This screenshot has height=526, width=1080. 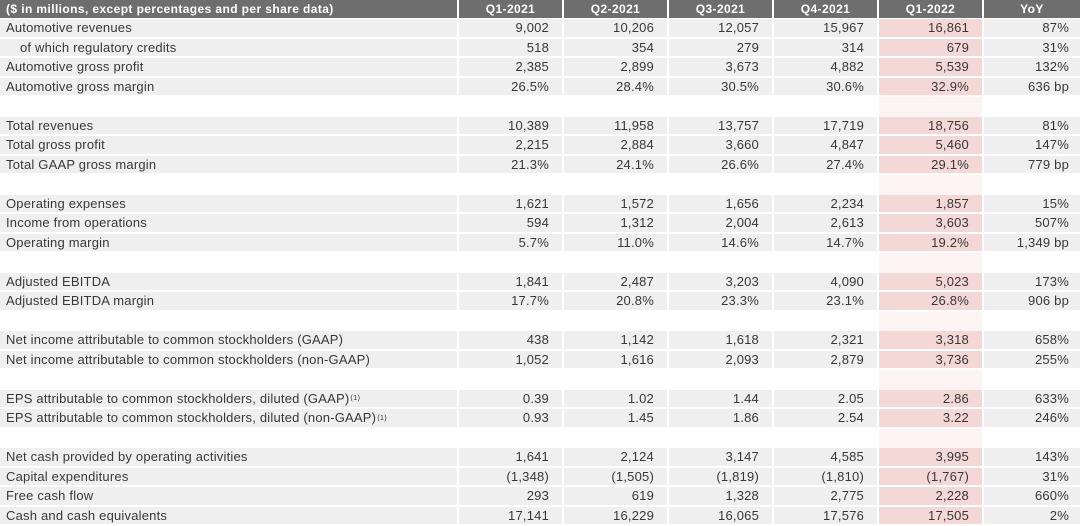 I want to click on cell-q1-2021: 26.5%, so click(x=509, y=87).